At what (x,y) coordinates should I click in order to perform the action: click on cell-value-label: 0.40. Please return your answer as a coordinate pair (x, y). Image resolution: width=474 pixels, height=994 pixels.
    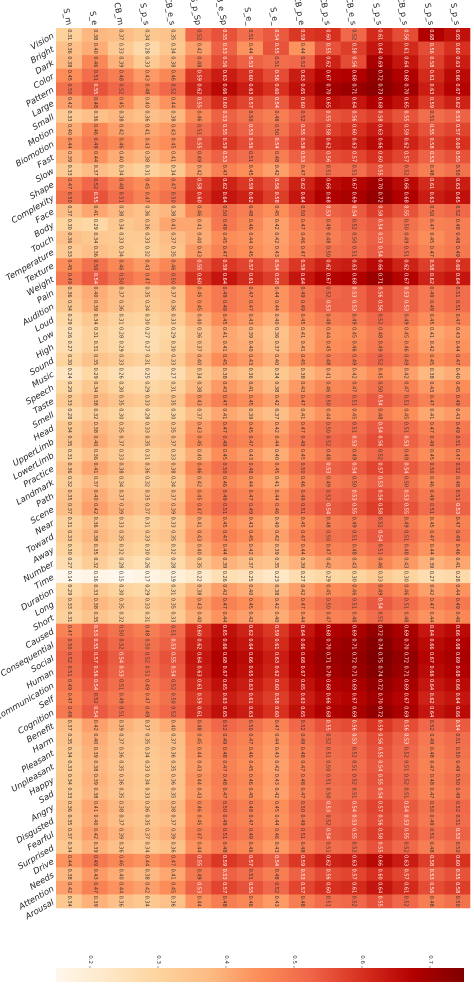
    Looking at the image, I should click on (95, 738).